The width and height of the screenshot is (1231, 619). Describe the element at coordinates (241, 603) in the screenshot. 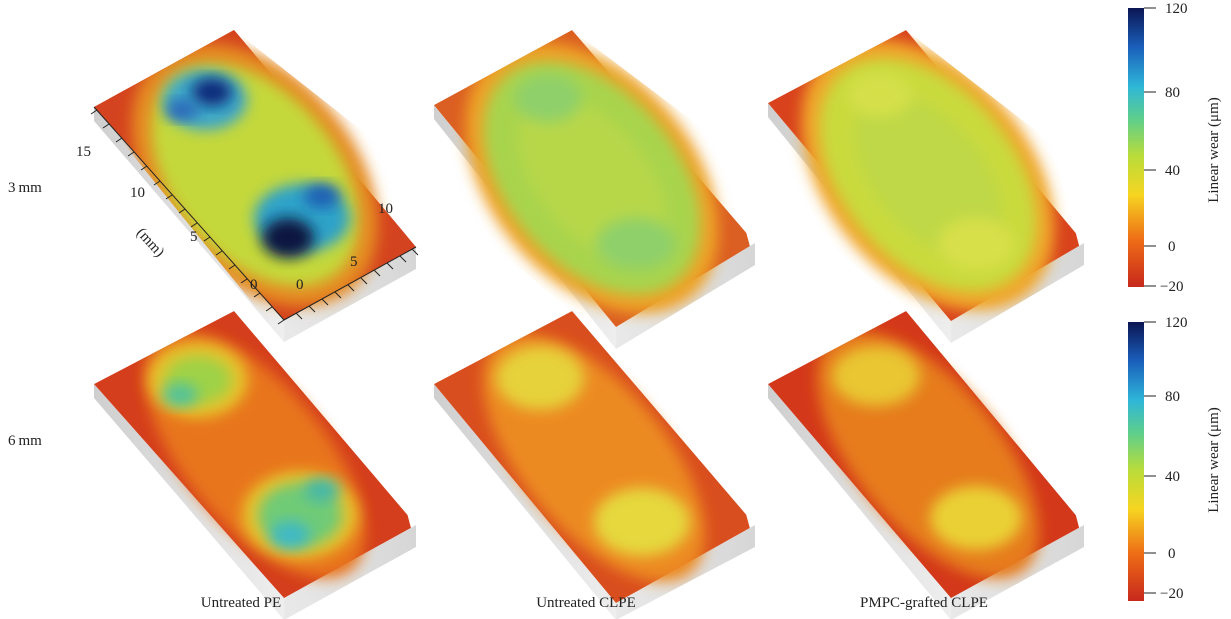

I see `column-label-untreated-pe: Untreated PE` at that location.